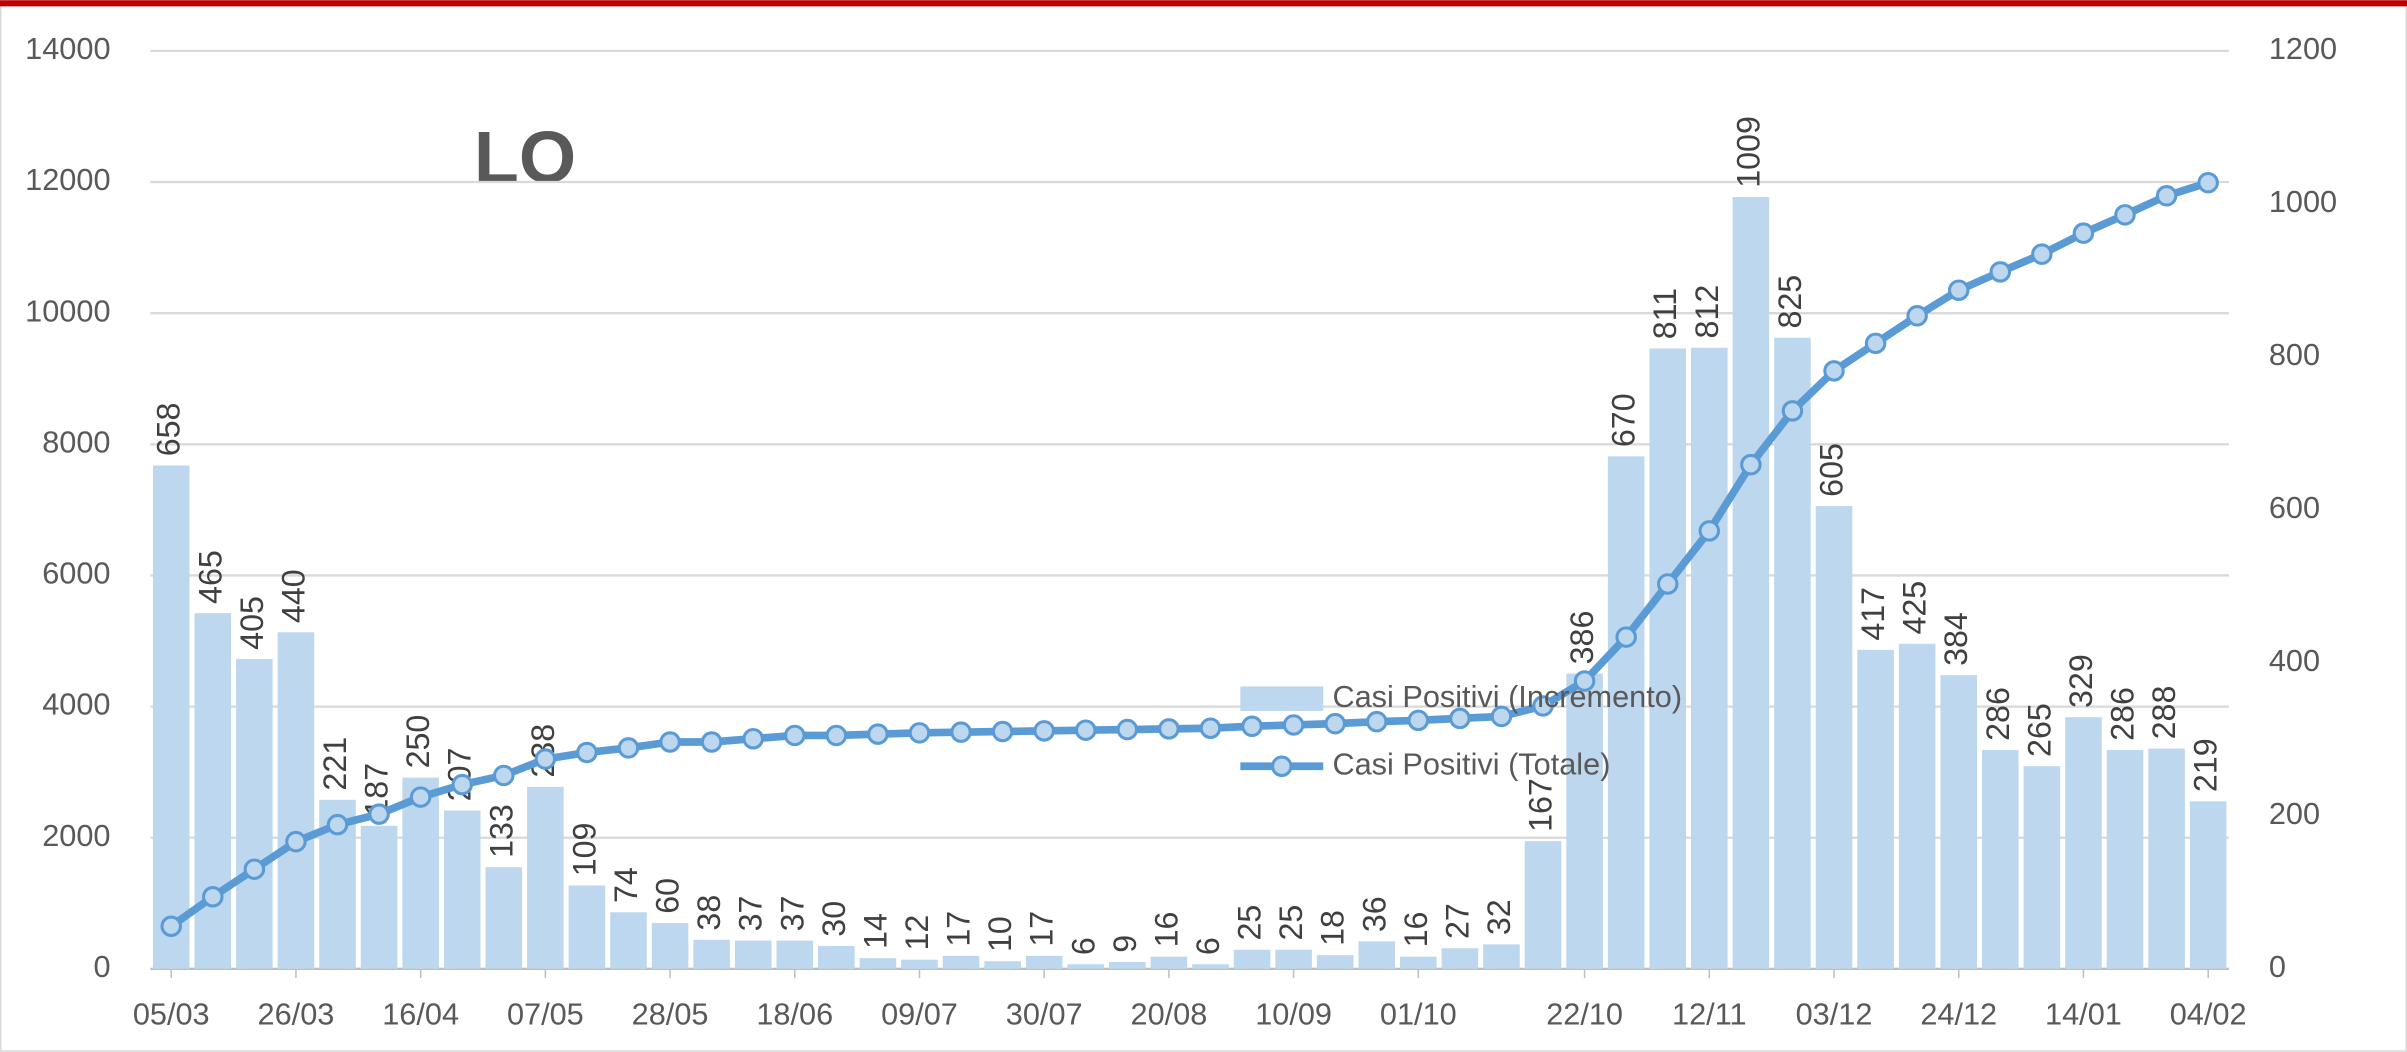 This screenshot has width=2407, height=1052. What do you see at coordinates (1166, 930) in the screenshot?
I see `data-label: 16` at bounding box center [1166, 930].